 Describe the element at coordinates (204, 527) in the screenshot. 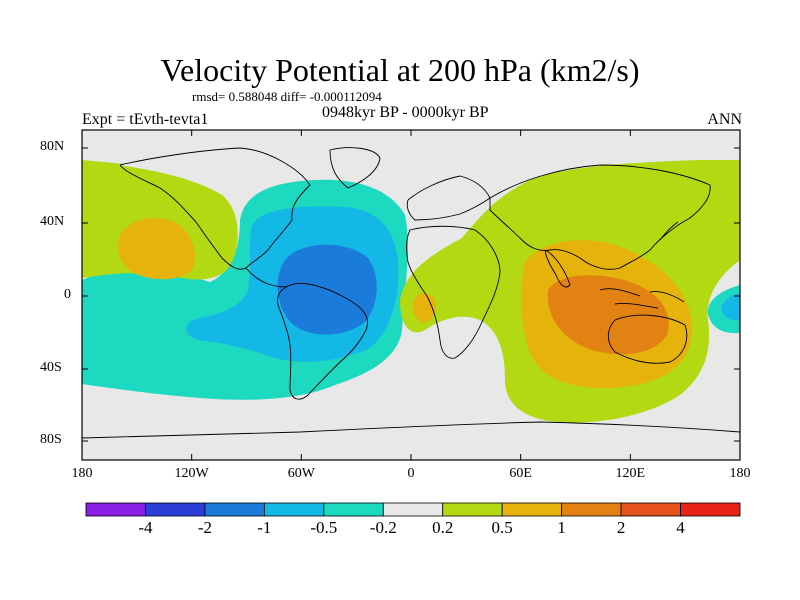

I see `colorbar-label: -2` at that location.